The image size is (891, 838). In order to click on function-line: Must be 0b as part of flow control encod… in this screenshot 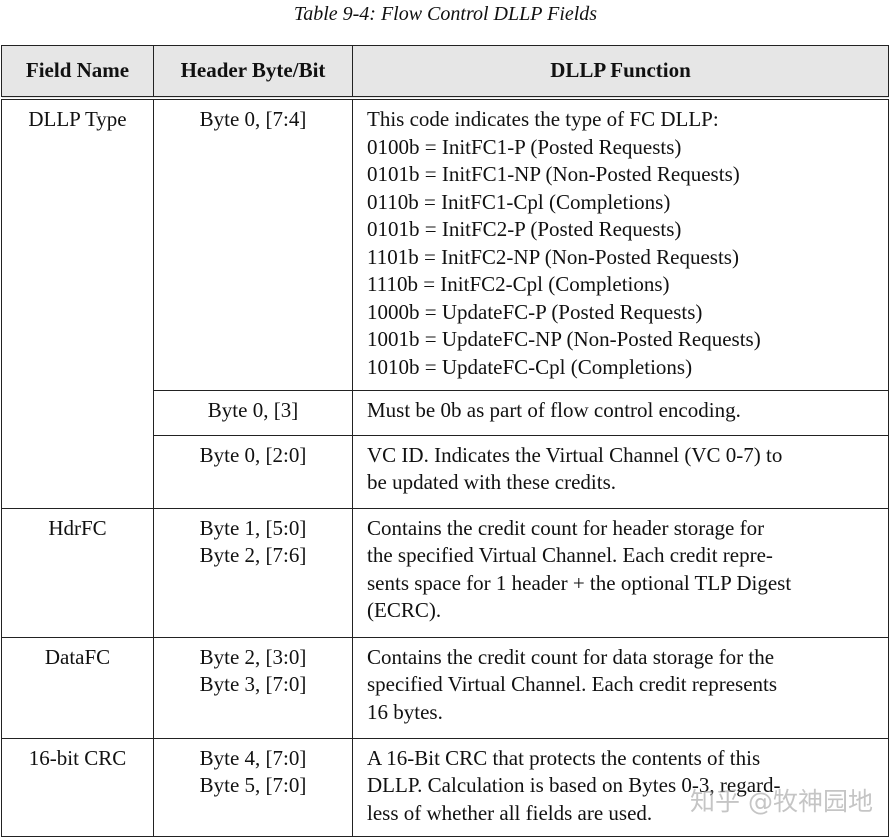, I will do `click(554, 409)`.